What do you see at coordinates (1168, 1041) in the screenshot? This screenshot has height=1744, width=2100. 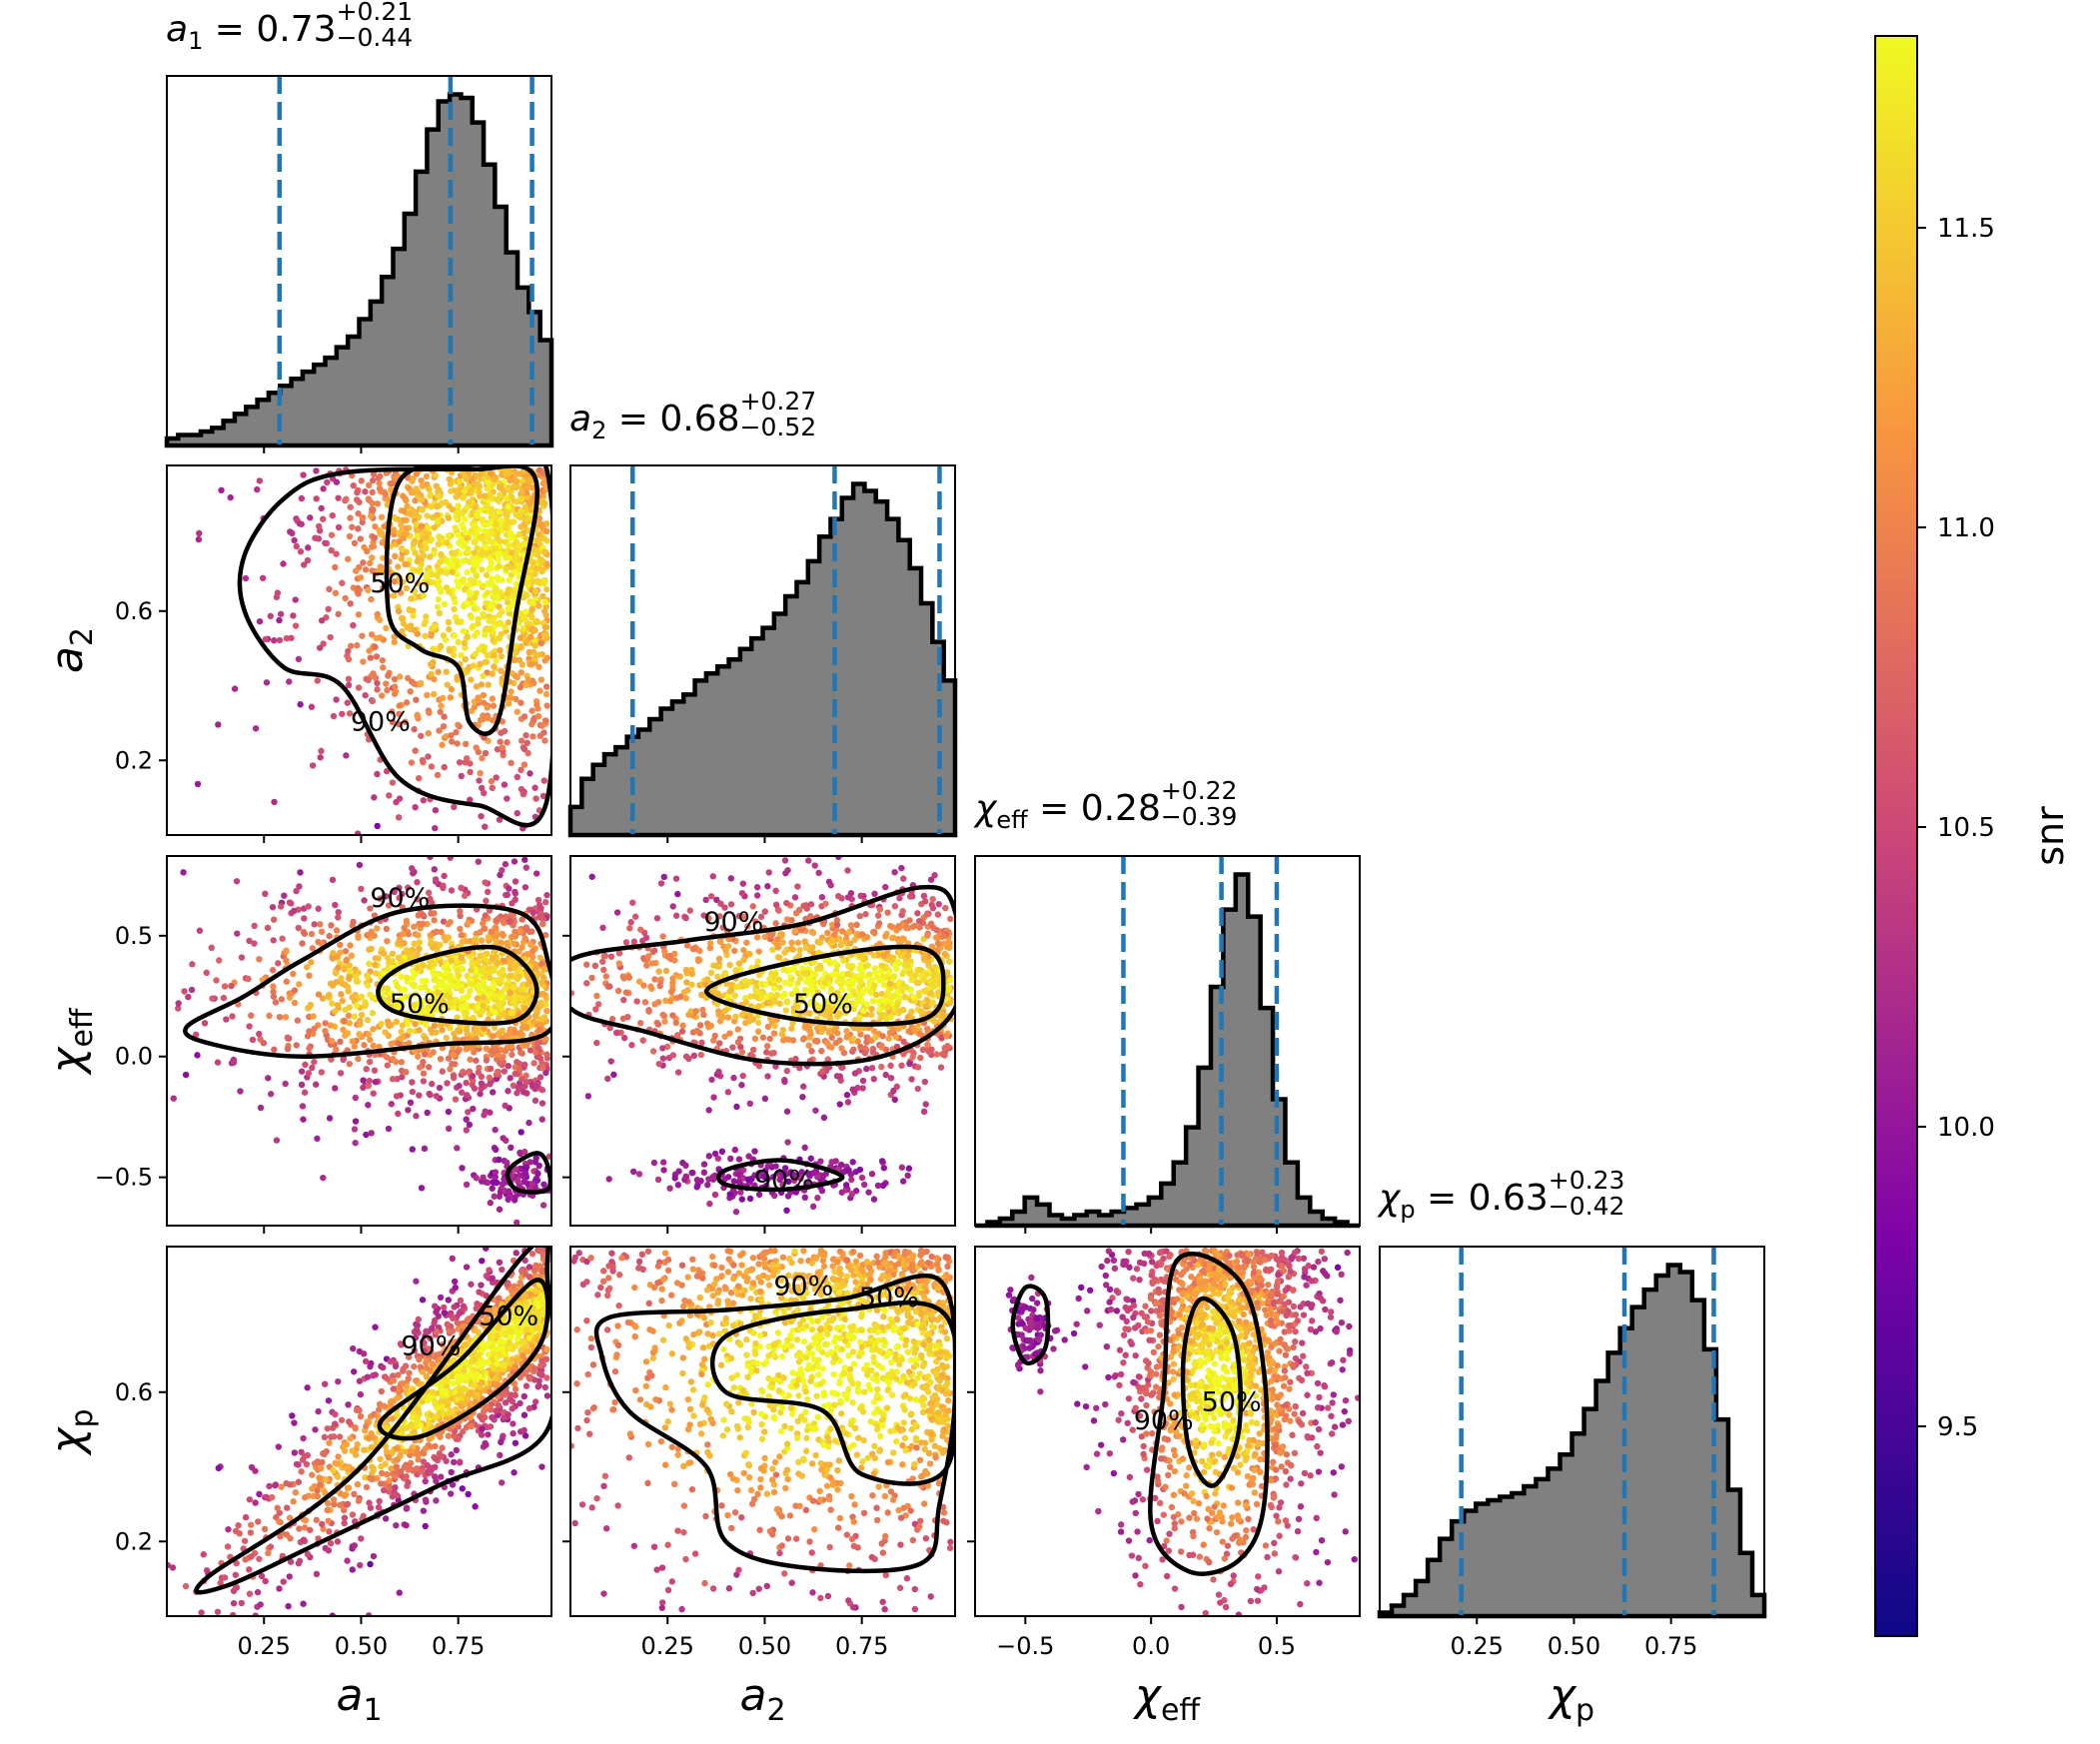 I see `histogram-chi_eff` at bounding box center [1168, 1041].